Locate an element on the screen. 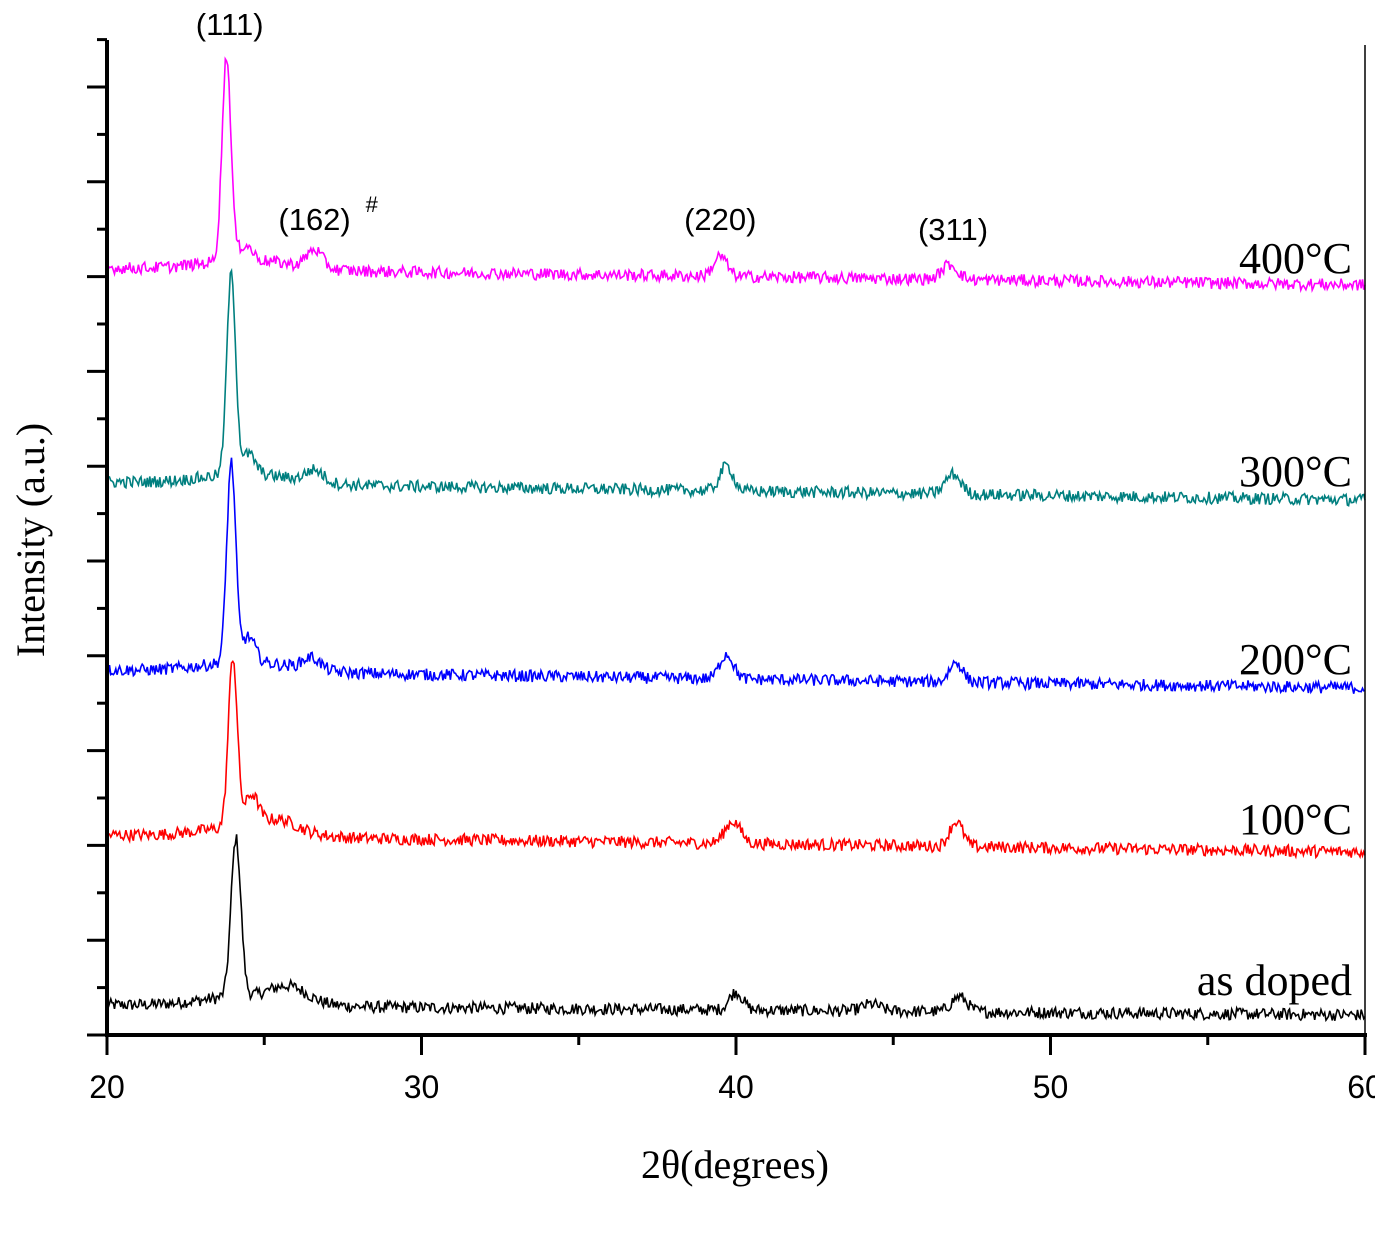 This screenshot has height=1251, width=1375. peak-annotation-1: (162) is located at coordinates (314, 219).